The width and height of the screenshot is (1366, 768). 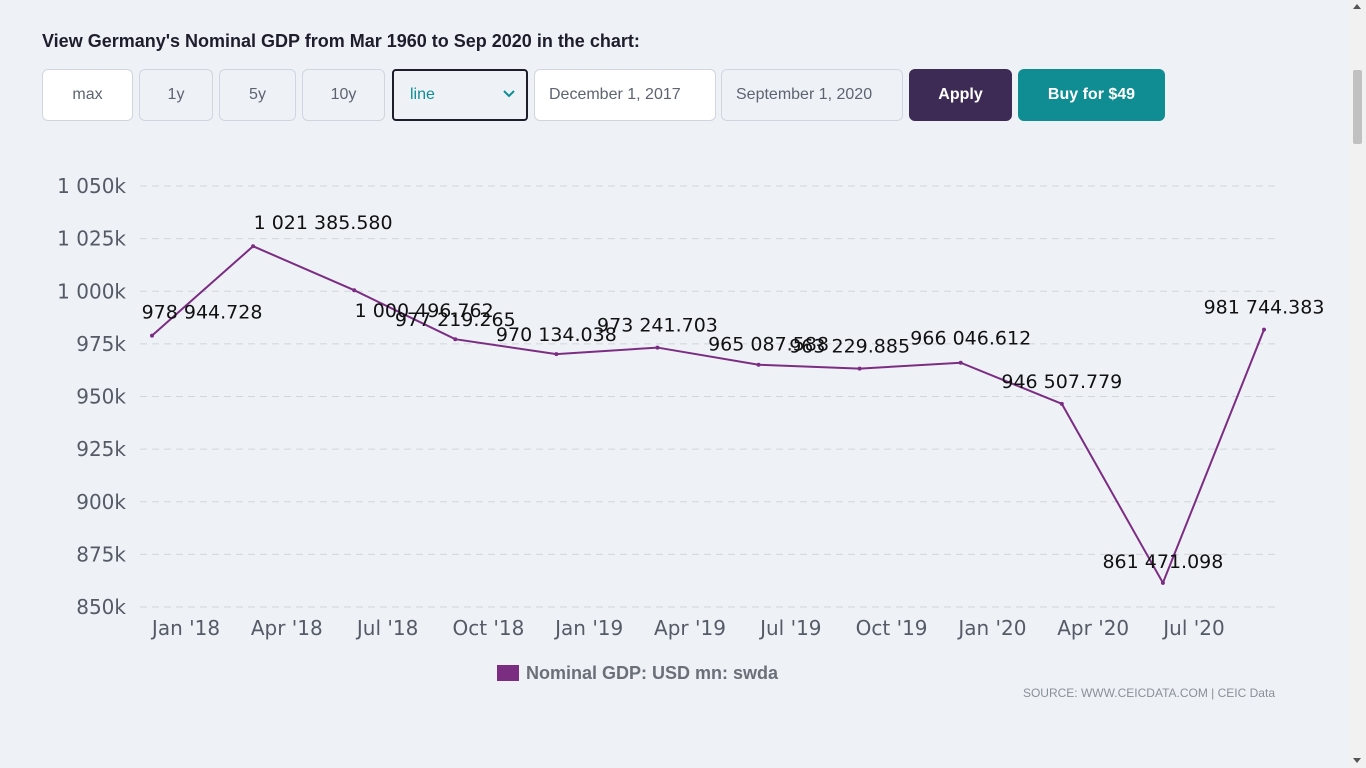 I want to click on y-tick-label: 1 025k, so click(x=91, y=239).